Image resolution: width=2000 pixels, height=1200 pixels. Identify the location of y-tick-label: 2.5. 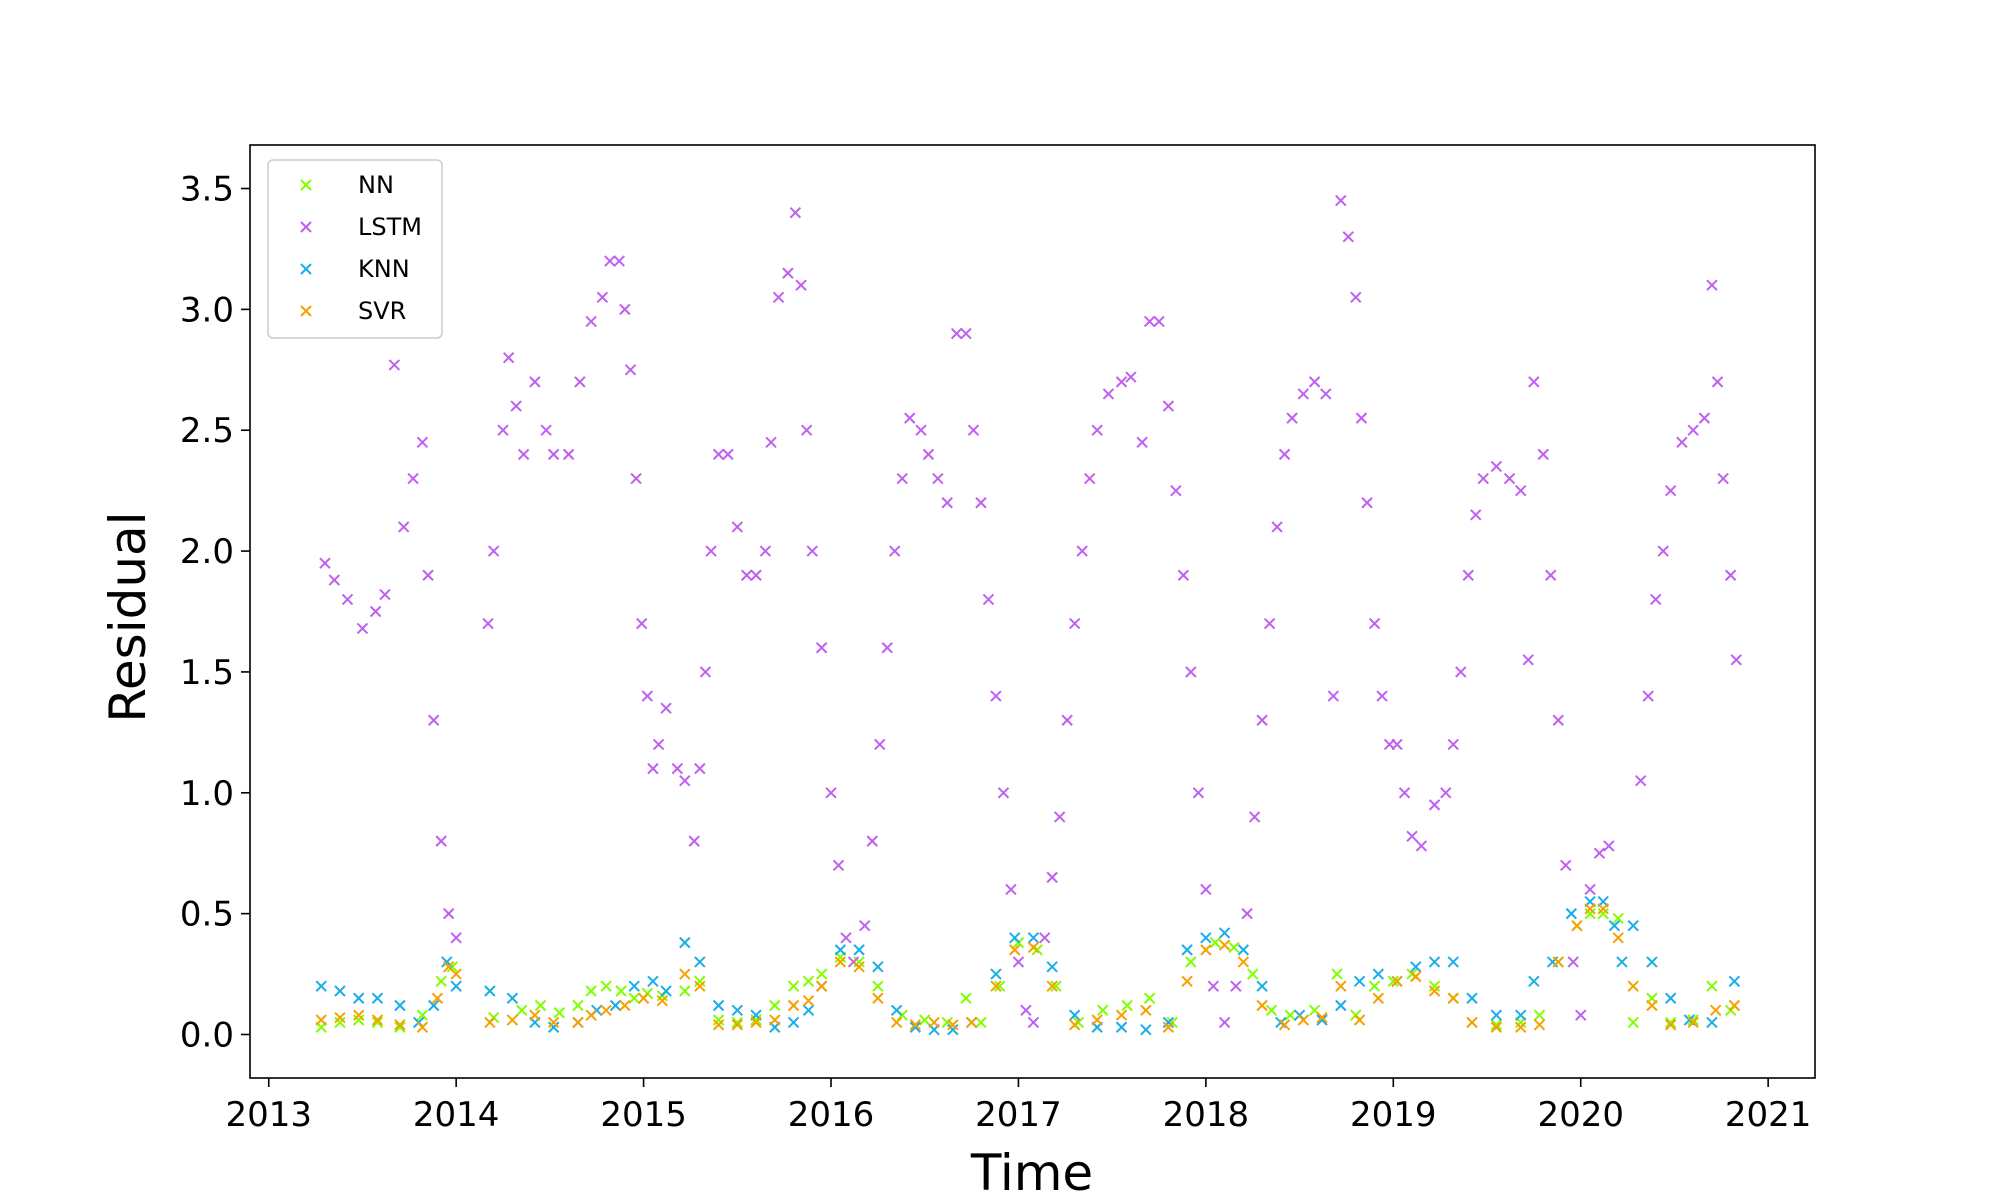
(207, 431).